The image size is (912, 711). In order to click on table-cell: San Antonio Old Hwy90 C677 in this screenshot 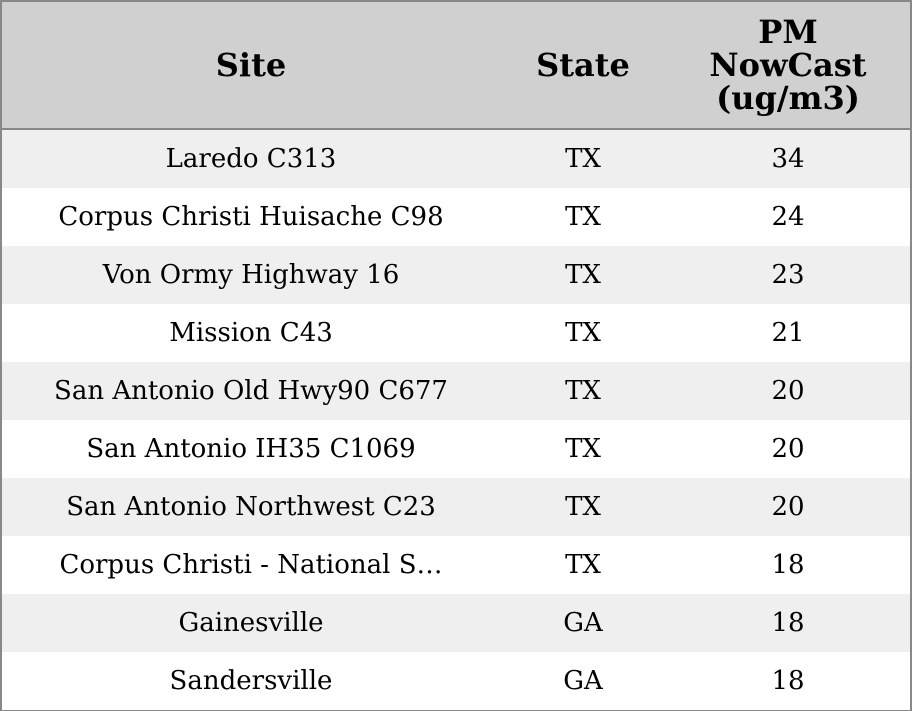, I will do `click(251, 391)`.